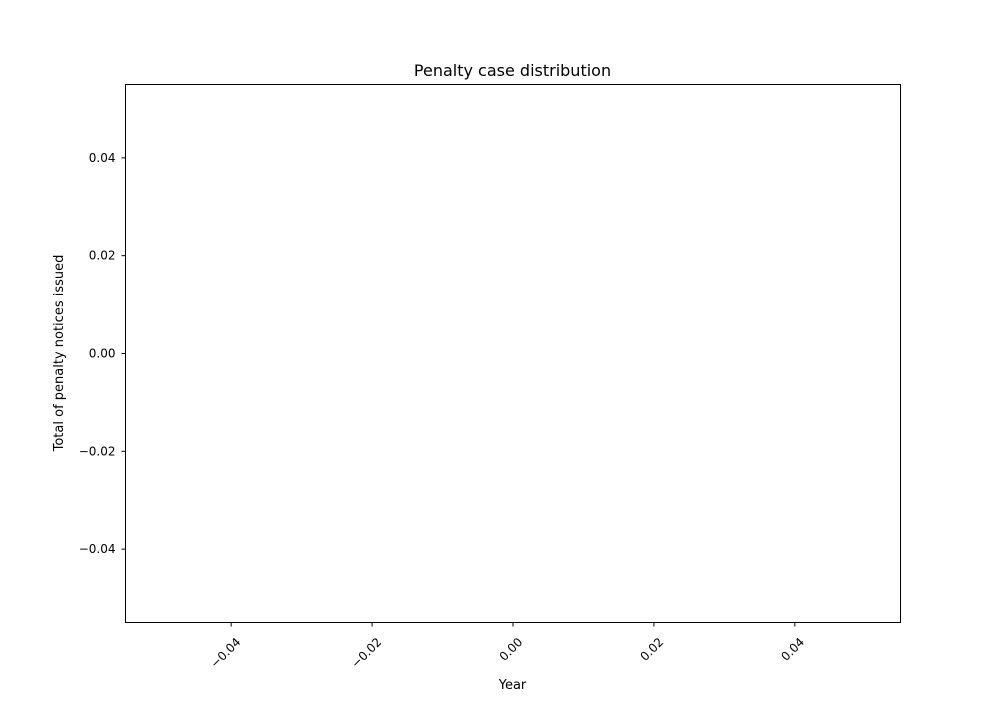  Describe the element at coordinates (97, 549) in the screenshot. I see `y-tick-label: −0.04` at that location.